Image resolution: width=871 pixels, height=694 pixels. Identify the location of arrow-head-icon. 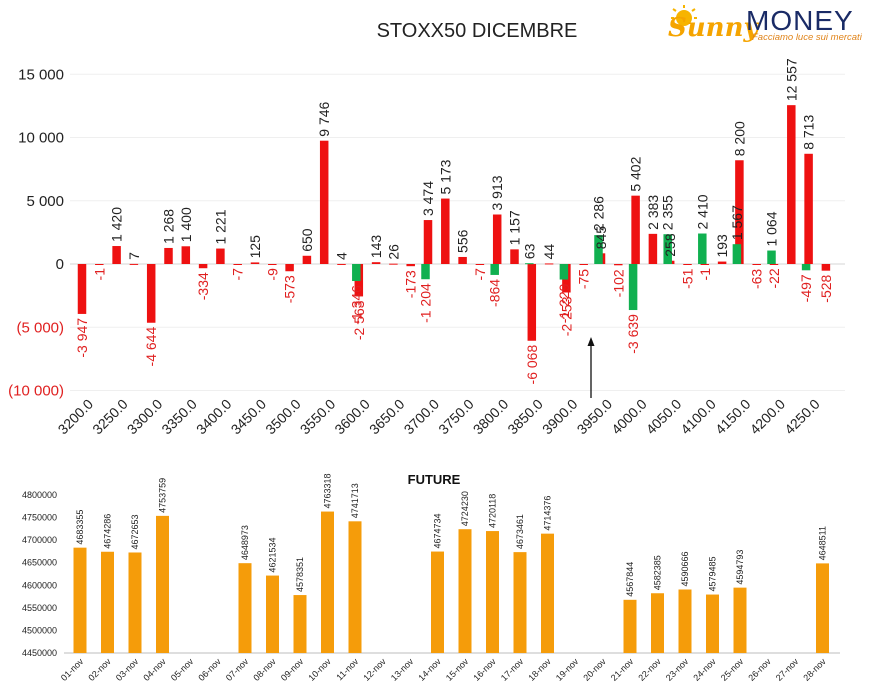
(591, 341).